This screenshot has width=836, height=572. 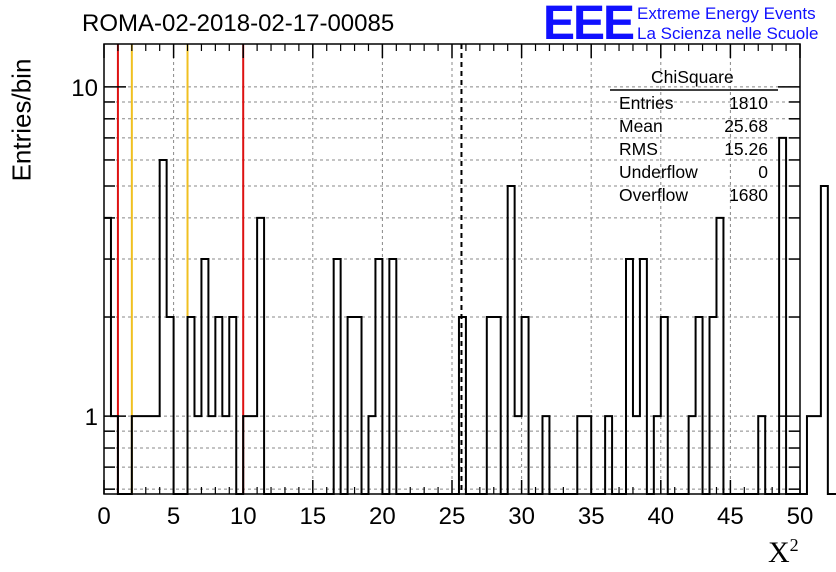 What do you see at coordinates (728, 33) in the screenshot?
I see `logo-caption-line2: La Scienza nelle Scuole` at bounding box center [728, 33].